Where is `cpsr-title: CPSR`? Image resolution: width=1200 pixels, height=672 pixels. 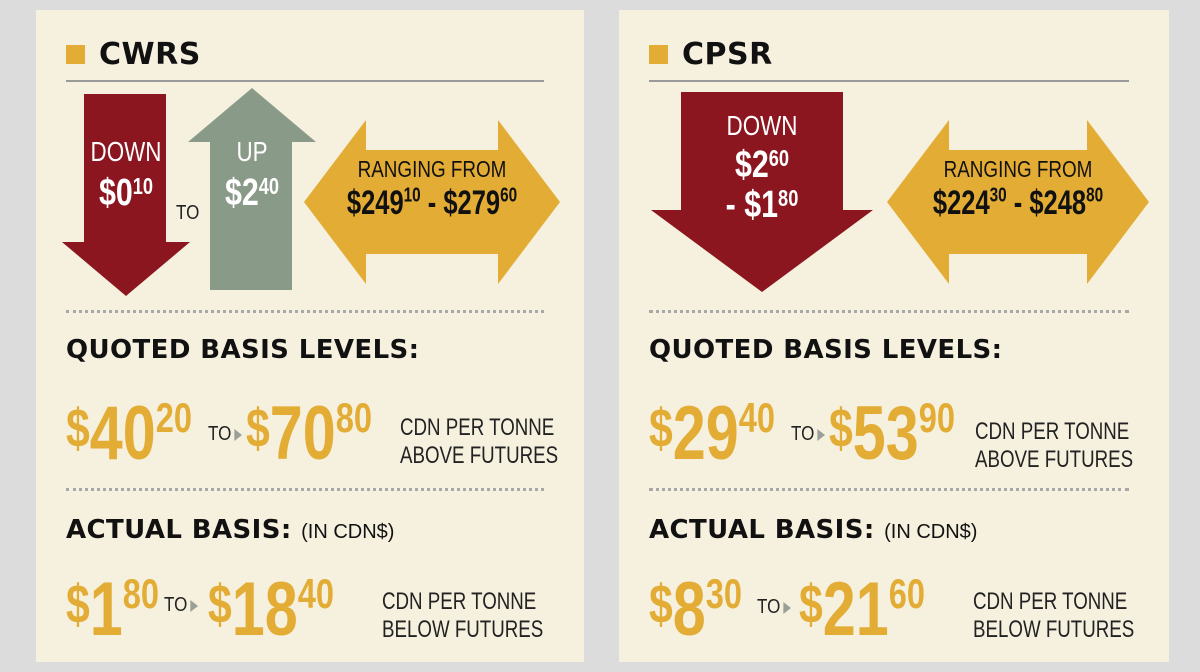
cpsr-title: CPSR is located at coordinates (727, 54).